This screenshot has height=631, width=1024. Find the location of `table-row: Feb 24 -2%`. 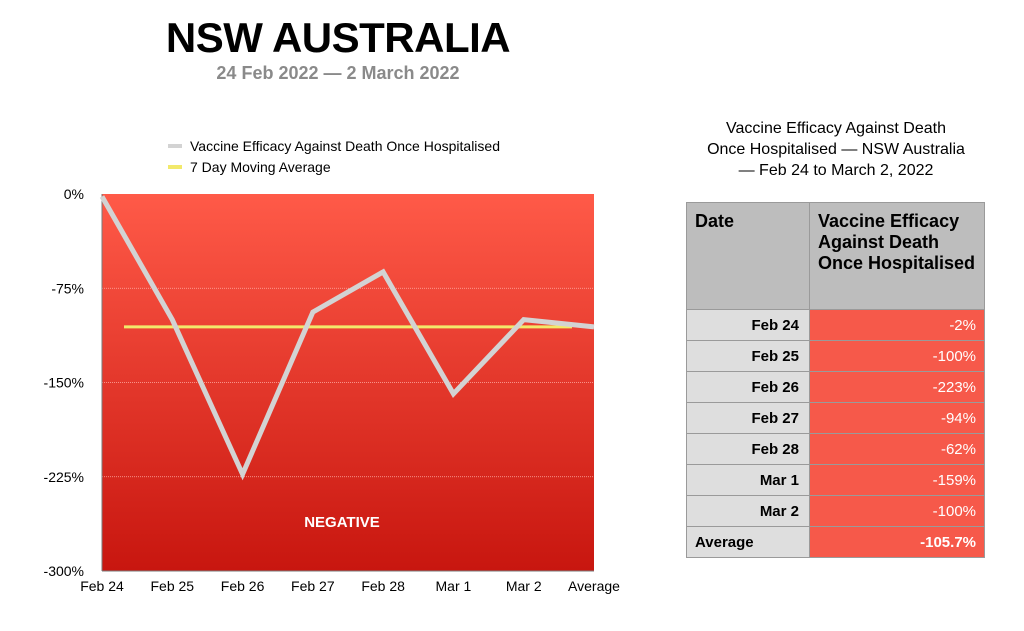

table-row: Feb 24 -2% is located at coordinates (835, 325).